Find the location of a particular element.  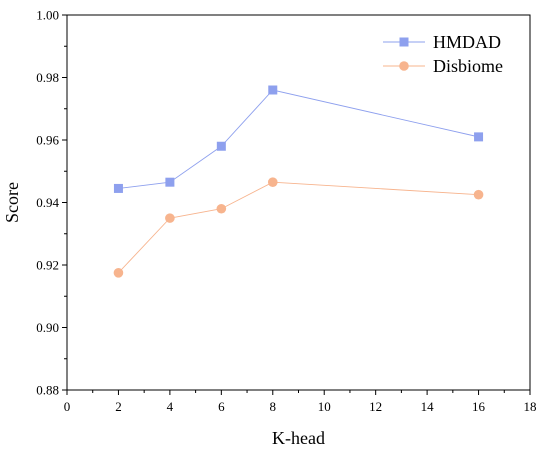

x-tick-label-8: 16 is located at coordinates (479, 406).